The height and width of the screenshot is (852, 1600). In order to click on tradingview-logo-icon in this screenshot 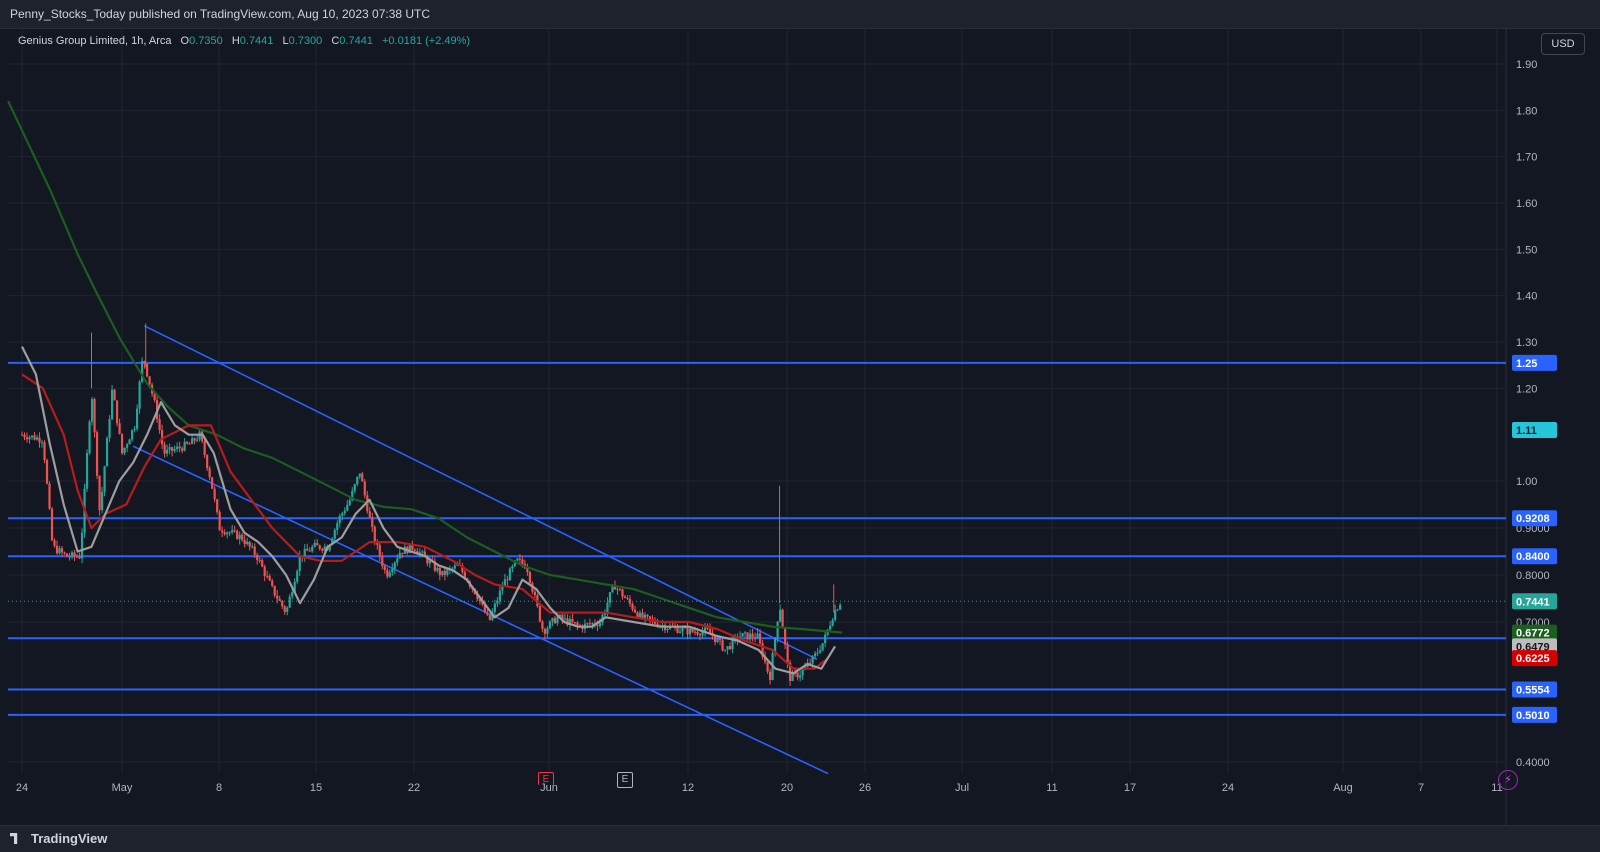, I will do `click(14, 838)`.